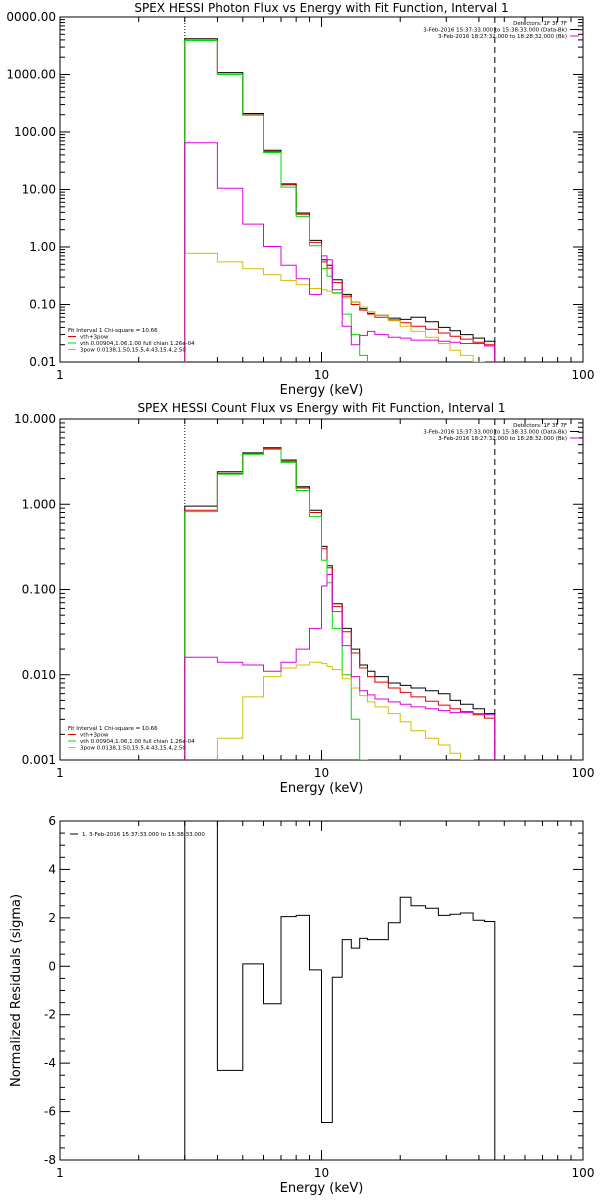  Describe the element at coordinates (50, 1160) in the screenshot. I see `y-tick-label: -8` at that location.